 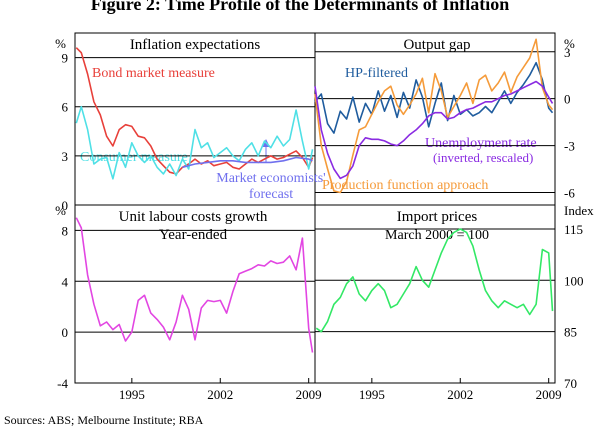 I want to click on ytick-label-output: 0, so click(x=567, y=99).